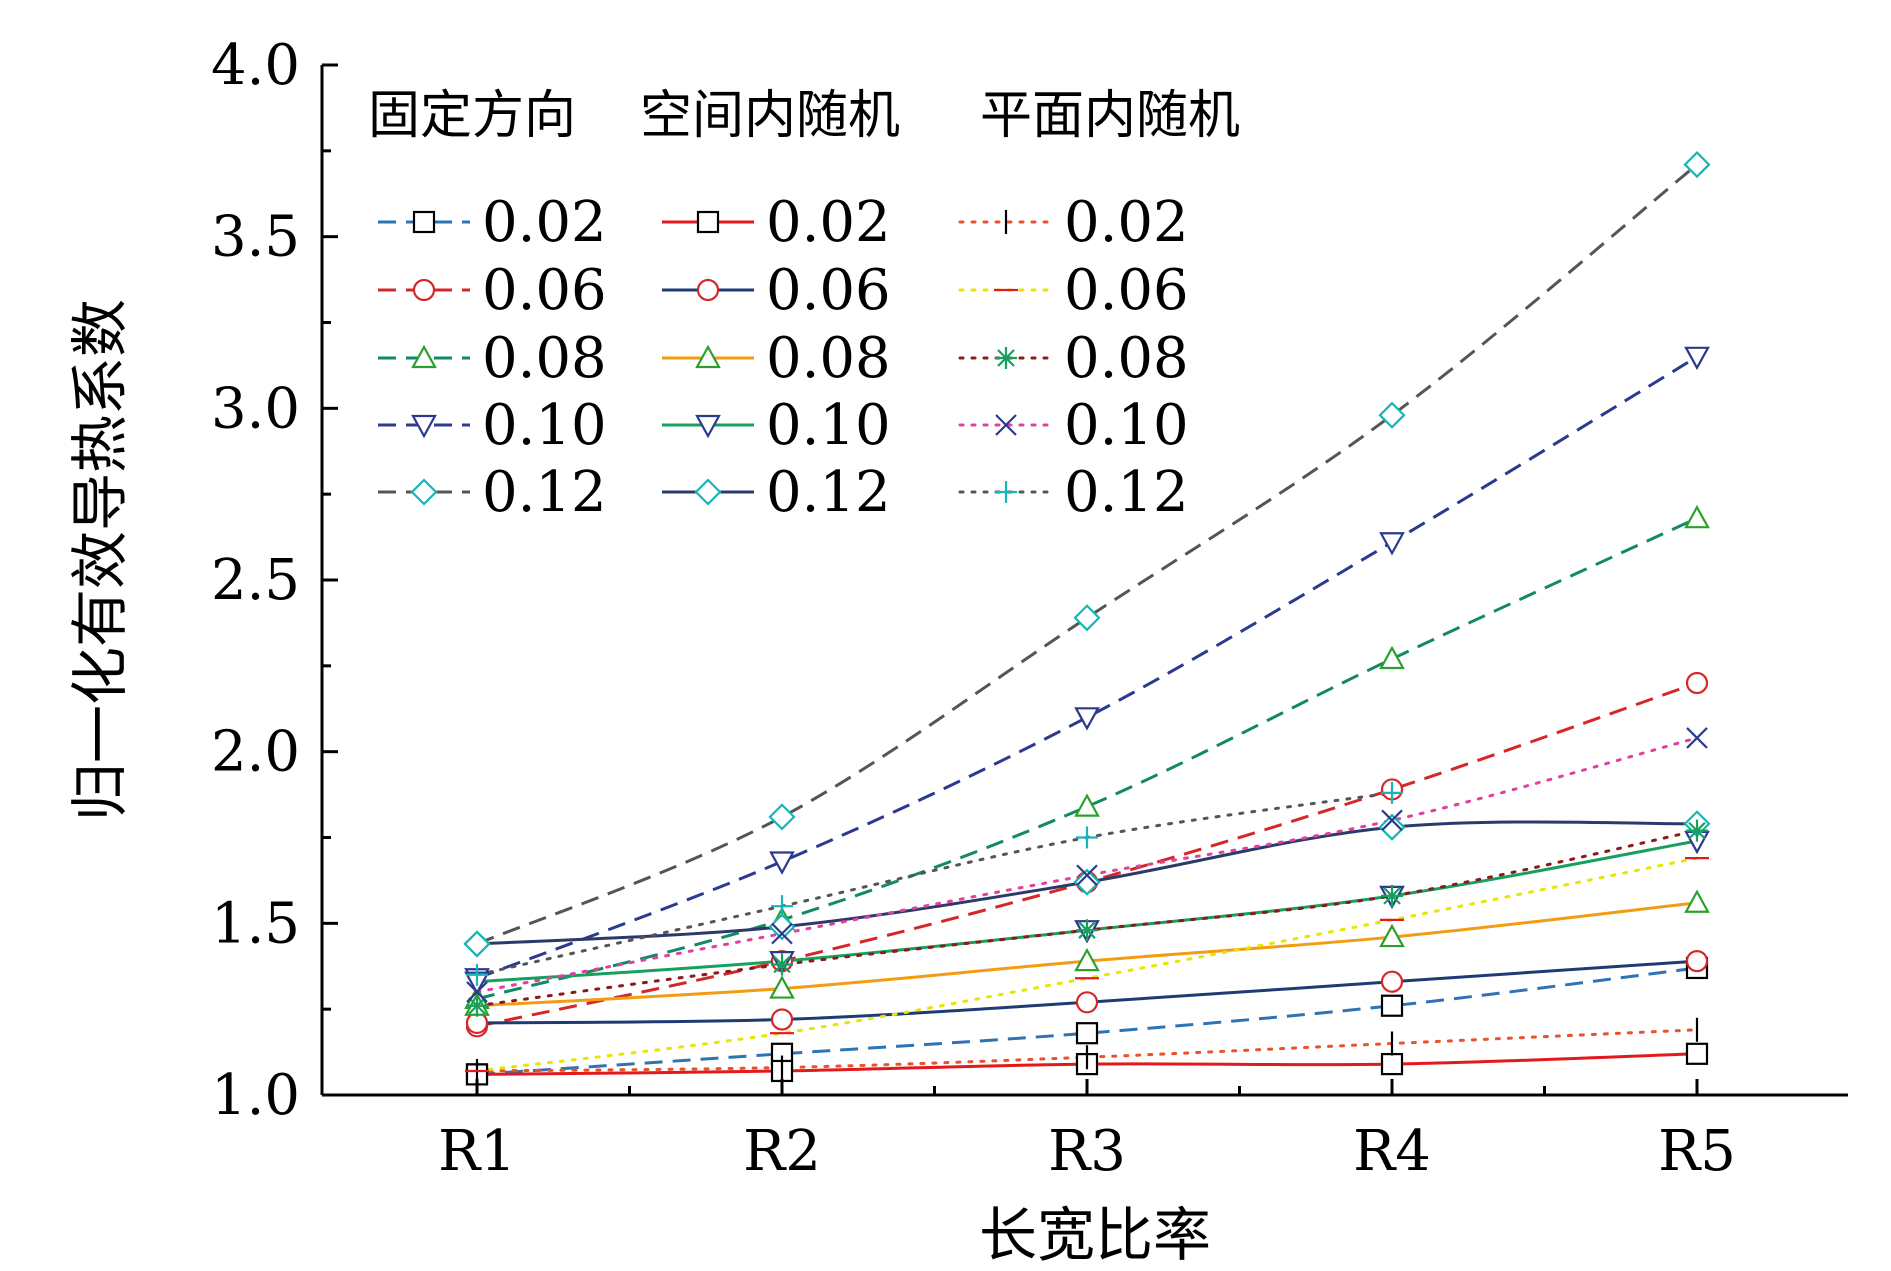 This screenshot has height=1271, width=1891. Describe the element at coordinates (492, 425) in the screenshot. I see `legend-item-3: 0.10` at that location.